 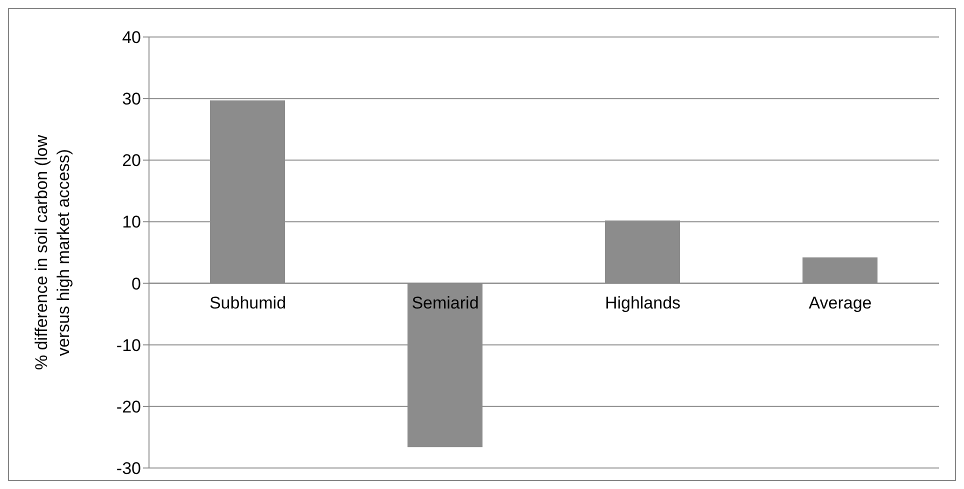 I want to click on y-tick-label: 0, so click(x=136, y=284).